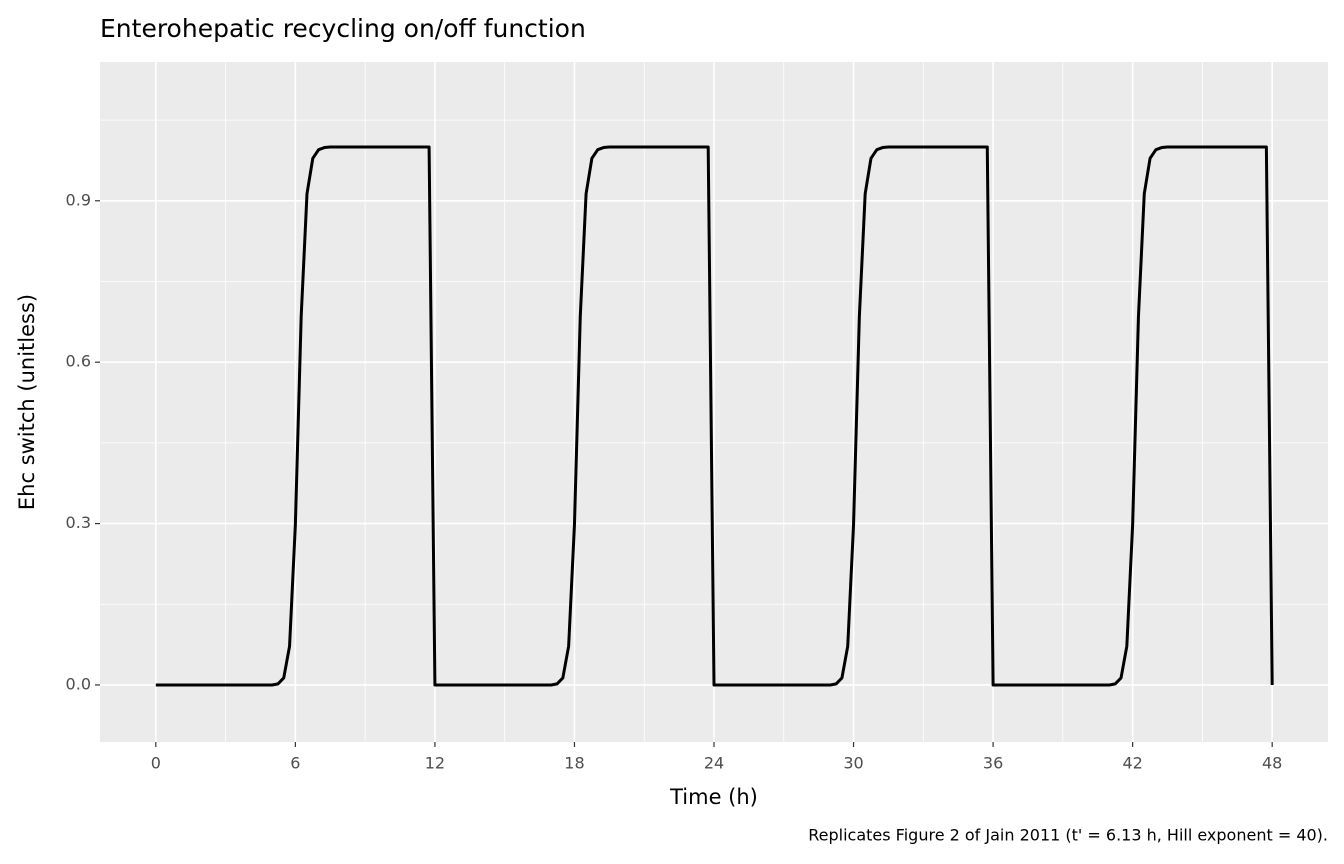 This screenshot has height=864, width=1344. I want to click on x-tick-label: 30, so click(853, 763).